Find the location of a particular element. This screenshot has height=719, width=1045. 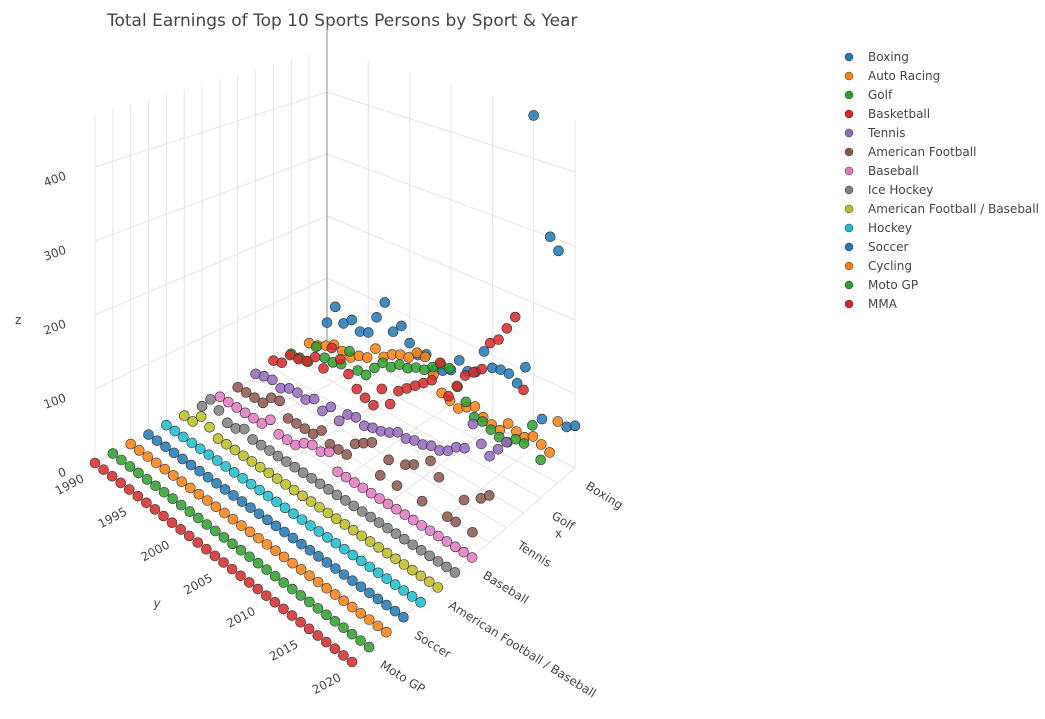

legend-label: Moto GP is located at coordinates (893, 285).